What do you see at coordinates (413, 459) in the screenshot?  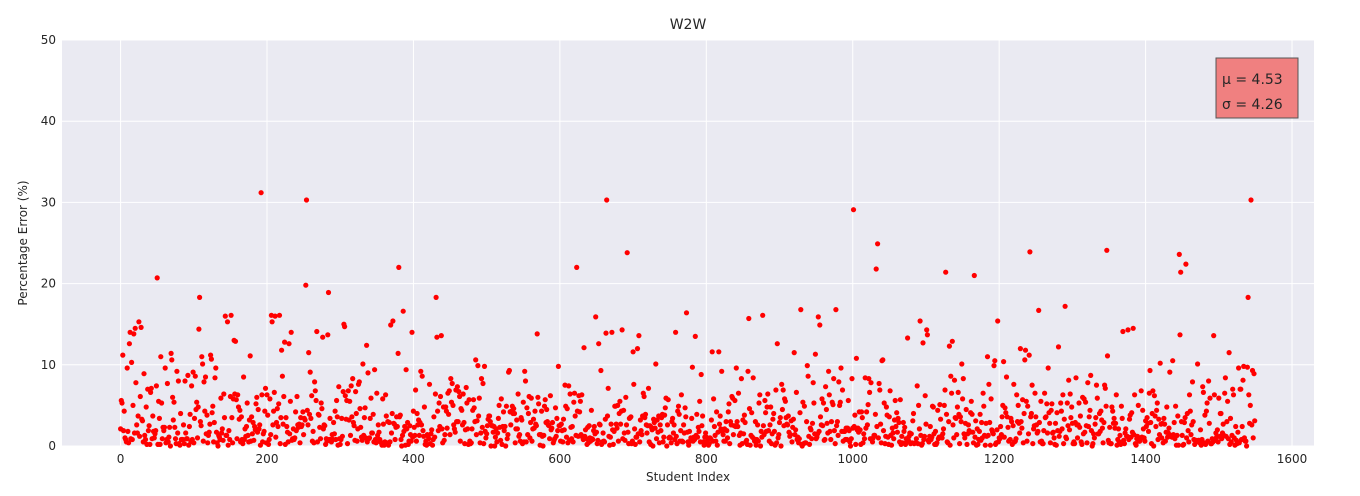 I see `x-tick-label: 400` at bounding box center [413, 459].